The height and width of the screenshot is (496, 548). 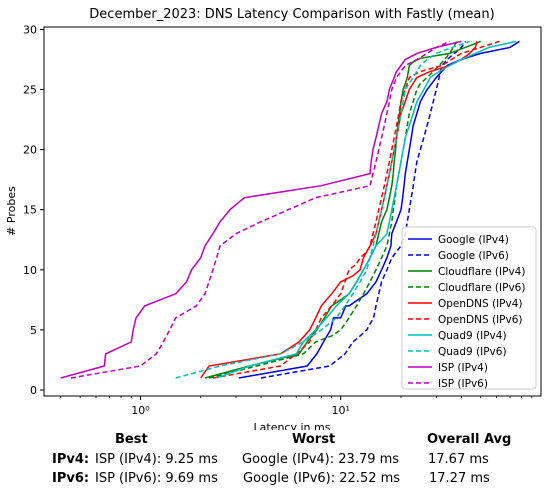 What do you see at coordinates (11, 211) in the screenshot?
I see `y-axis-label: # Probes` at bounding box center [11, 211].